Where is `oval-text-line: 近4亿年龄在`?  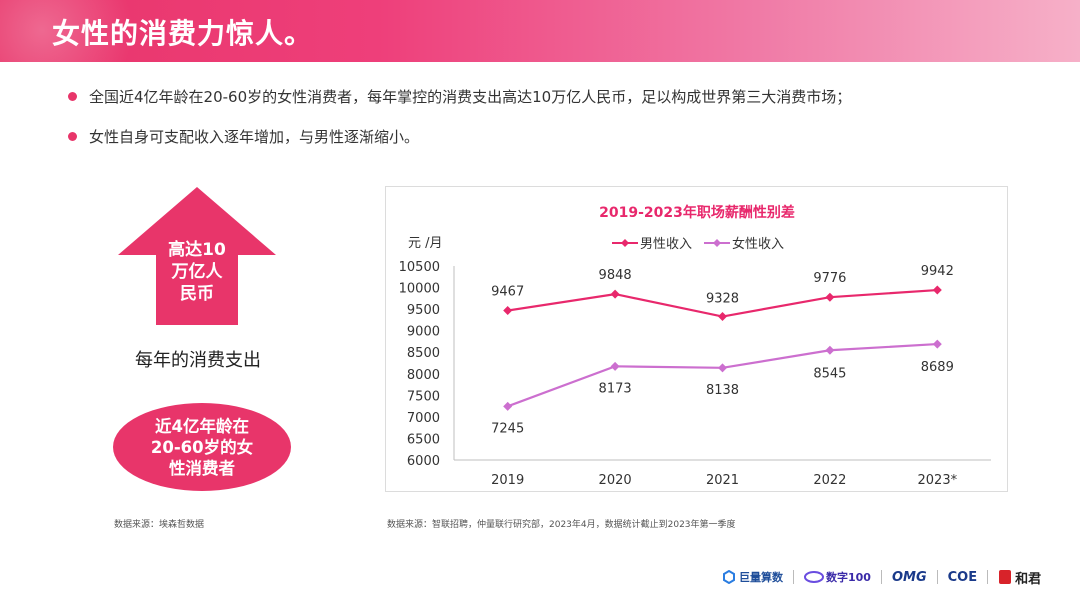 oval-text-line: 近4亿年龄在 is located at coordinates (202, 426).